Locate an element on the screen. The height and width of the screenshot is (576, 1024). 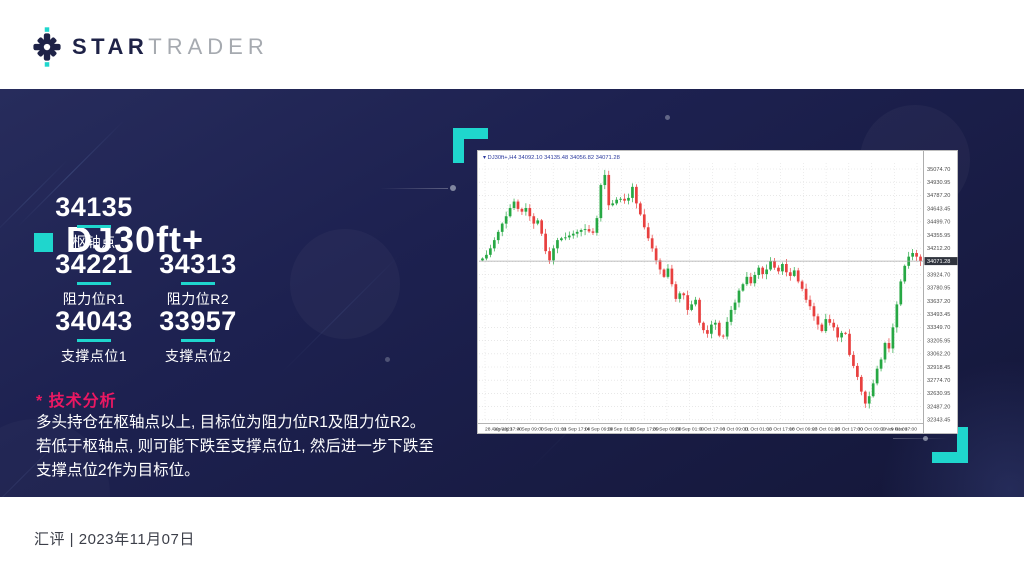
level-pivot: 34135 枢轴点 is located at coordinates (94, 223).